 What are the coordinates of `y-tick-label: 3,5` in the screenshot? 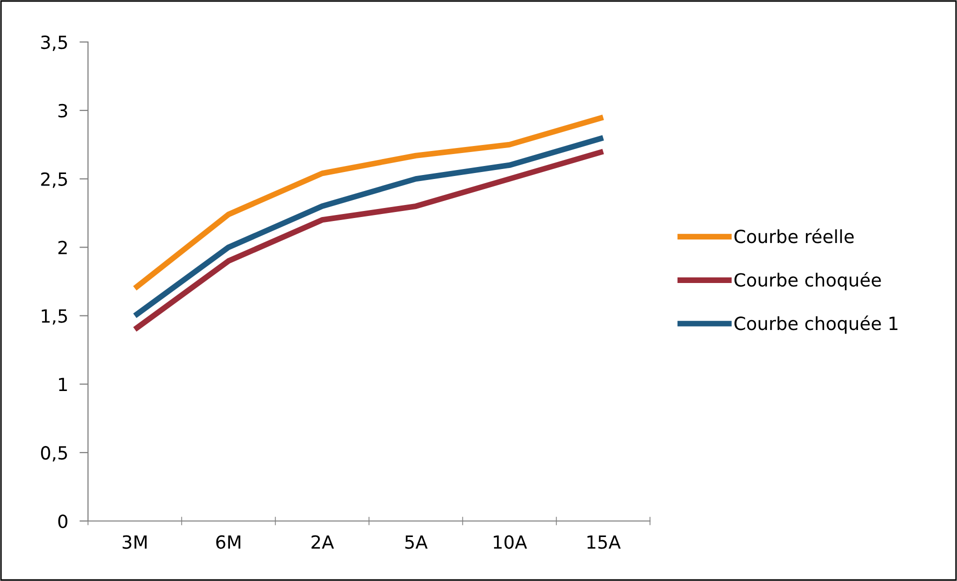 It's located at (54, 43).